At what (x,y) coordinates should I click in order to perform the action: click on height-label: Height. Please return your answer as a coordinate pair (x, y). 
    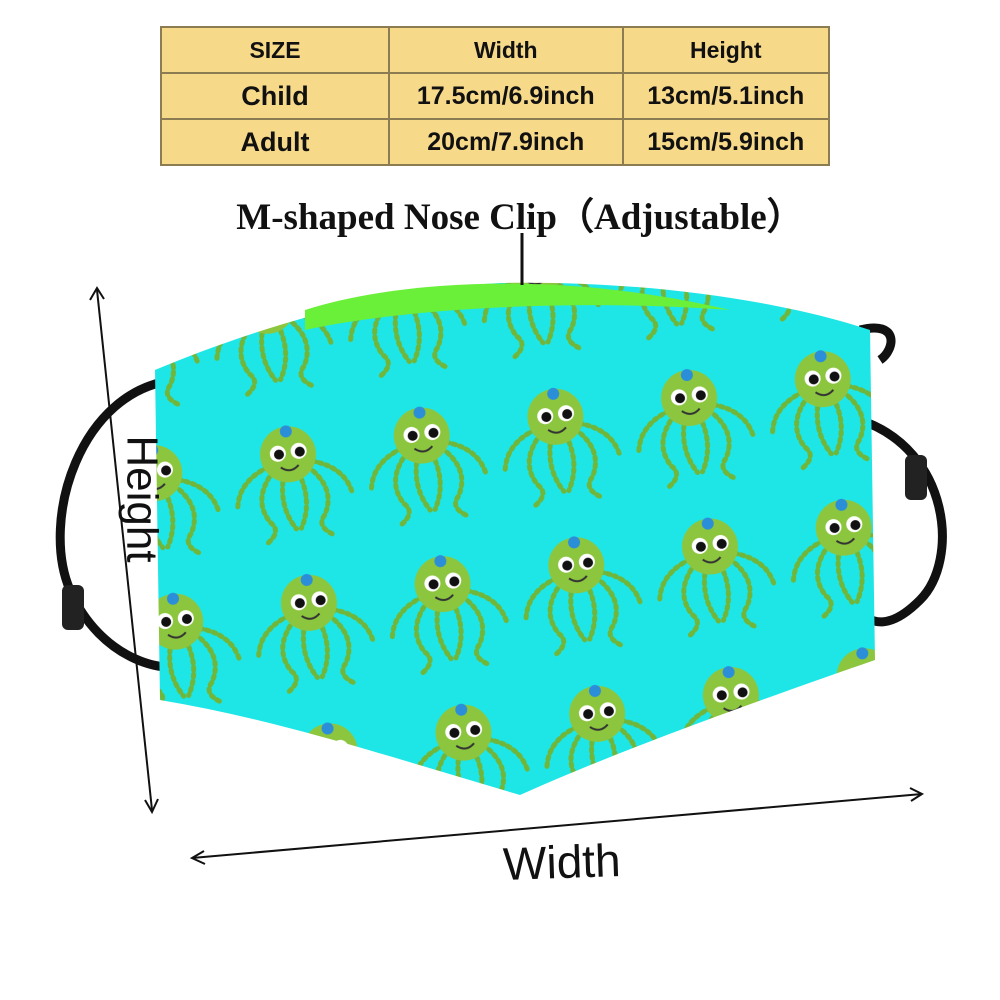
    Looking at the image, I should click on (142, 499).